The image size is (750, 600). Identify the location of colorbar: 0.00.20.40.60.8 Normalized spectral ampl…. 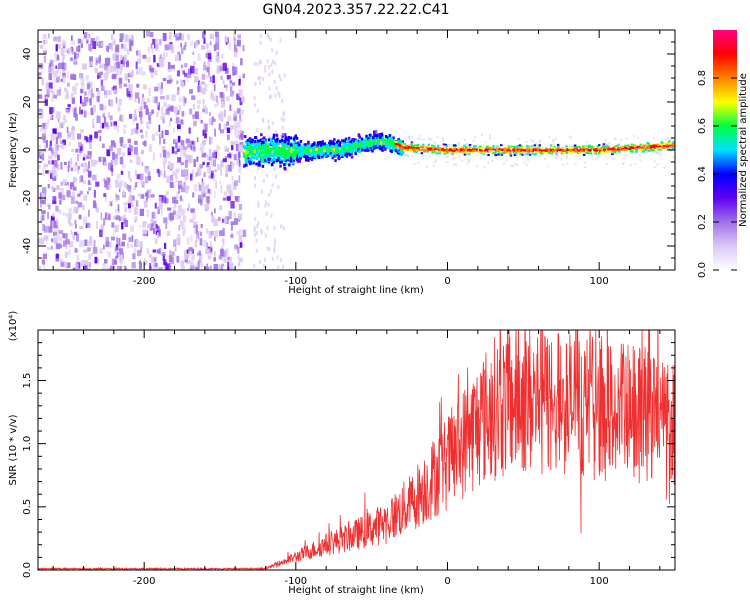
(723, 154).